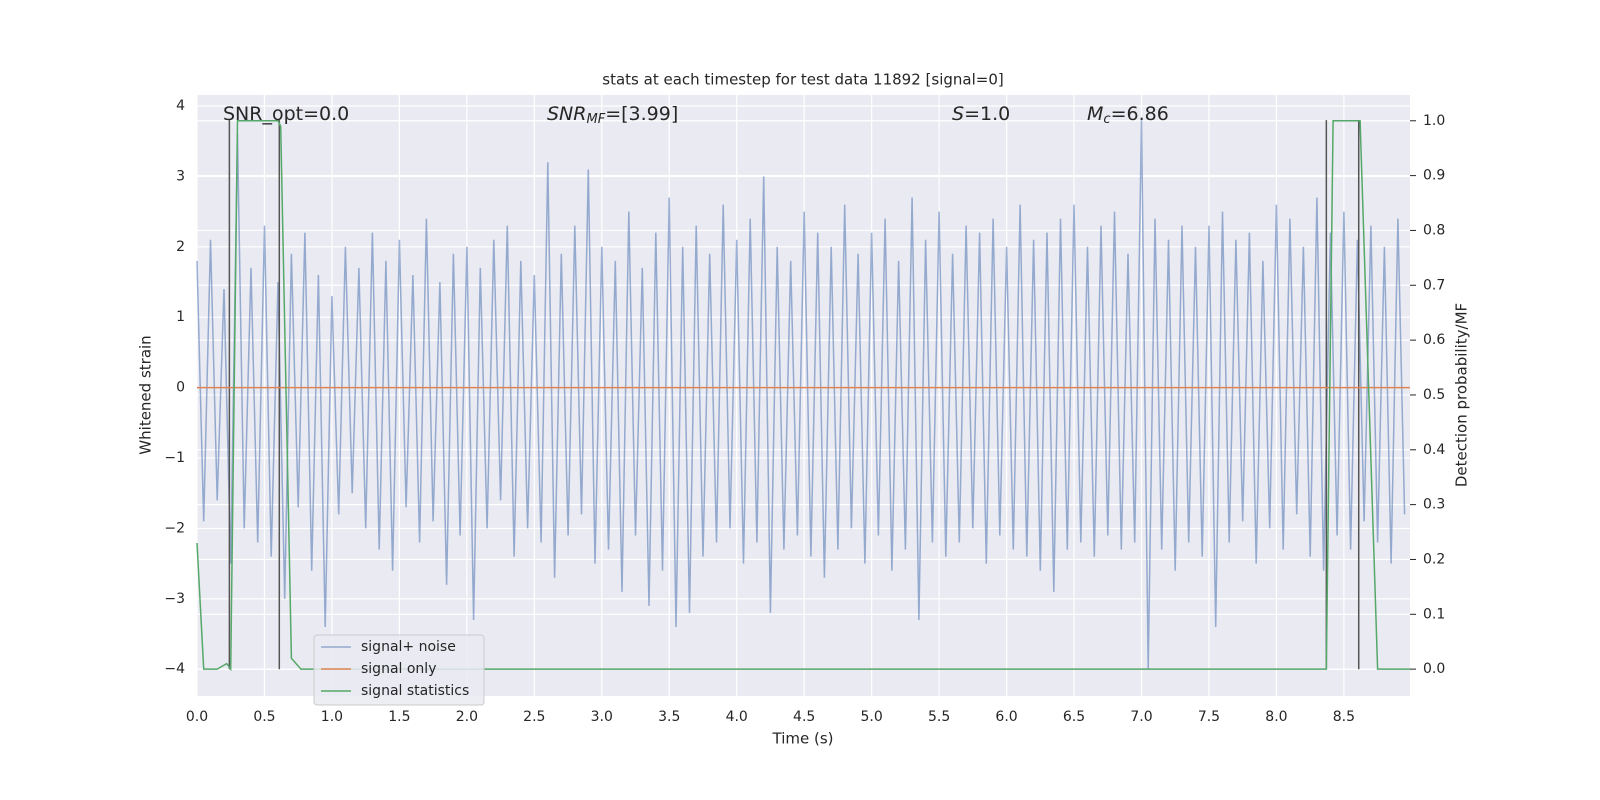 This screenshot has width=1600, height=800. I want to click on legend-label: signal statistics, so click(415, 691).